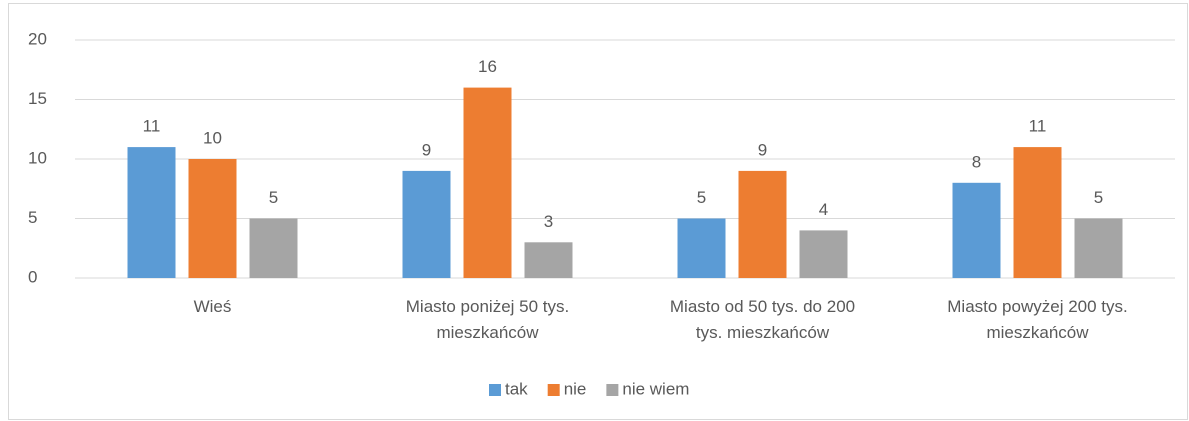 This screenshot has height=421, width=1189. Describe the element at coordinates (32, 217) in the screenshot. I see `y-tick-label: 5` at that location.